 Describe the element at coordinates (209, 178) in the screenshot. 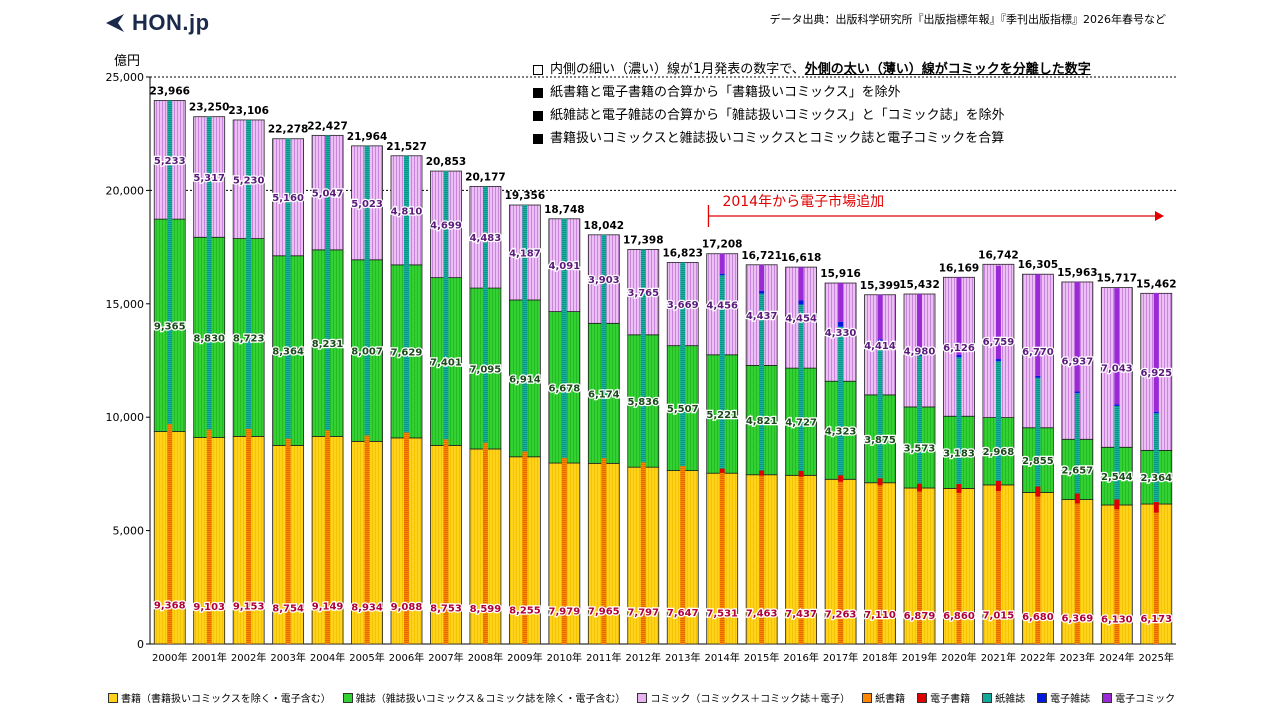

I see `comics-value-label: 5,317` at that location.